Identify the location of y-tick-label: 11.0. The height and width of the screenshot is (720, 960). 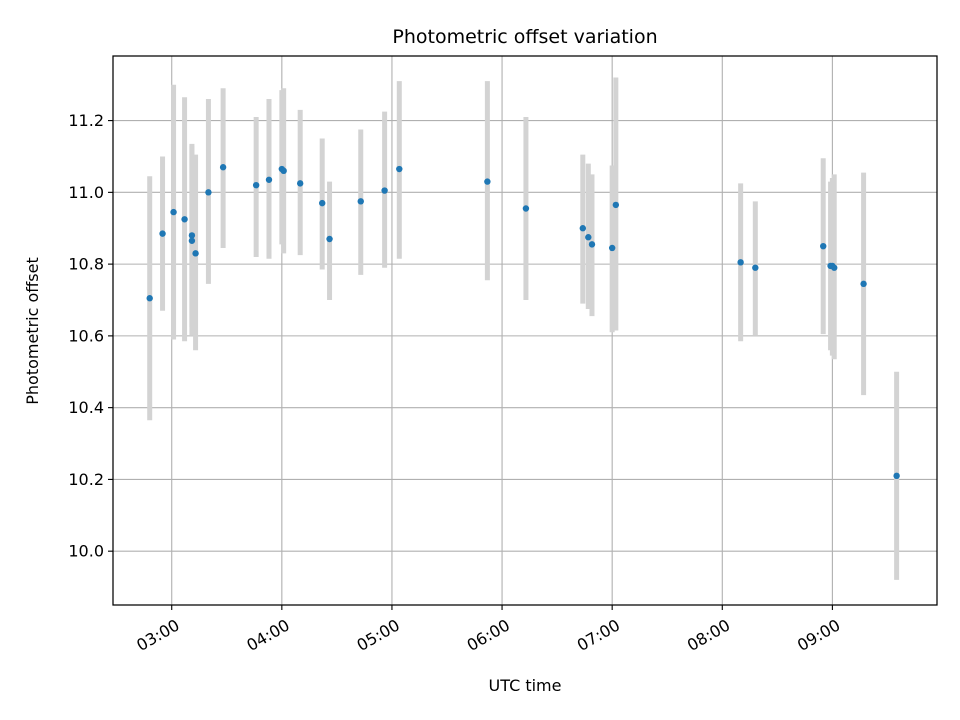
(86, 192).